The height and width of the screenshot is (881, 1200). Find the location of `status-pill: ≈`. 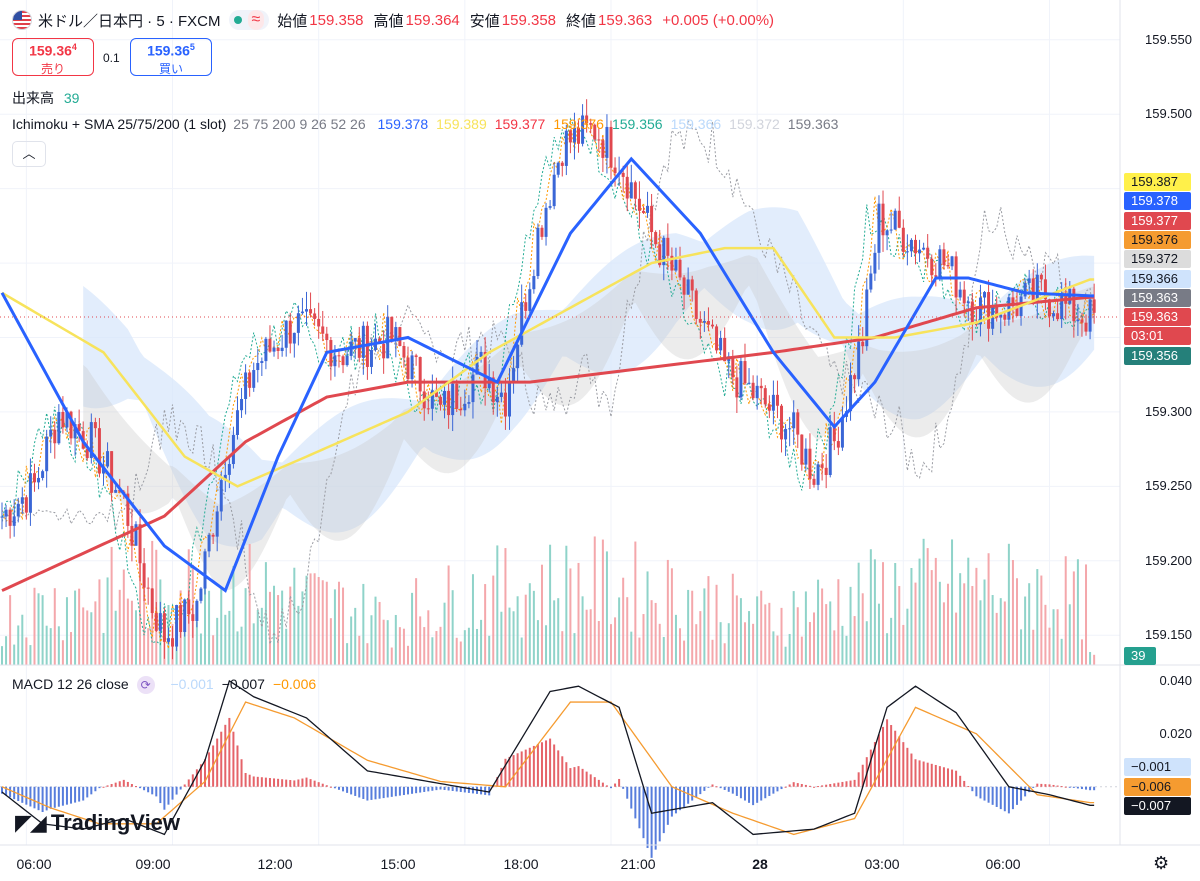

status-pill: ≈ is located at coordinates (249, 20).